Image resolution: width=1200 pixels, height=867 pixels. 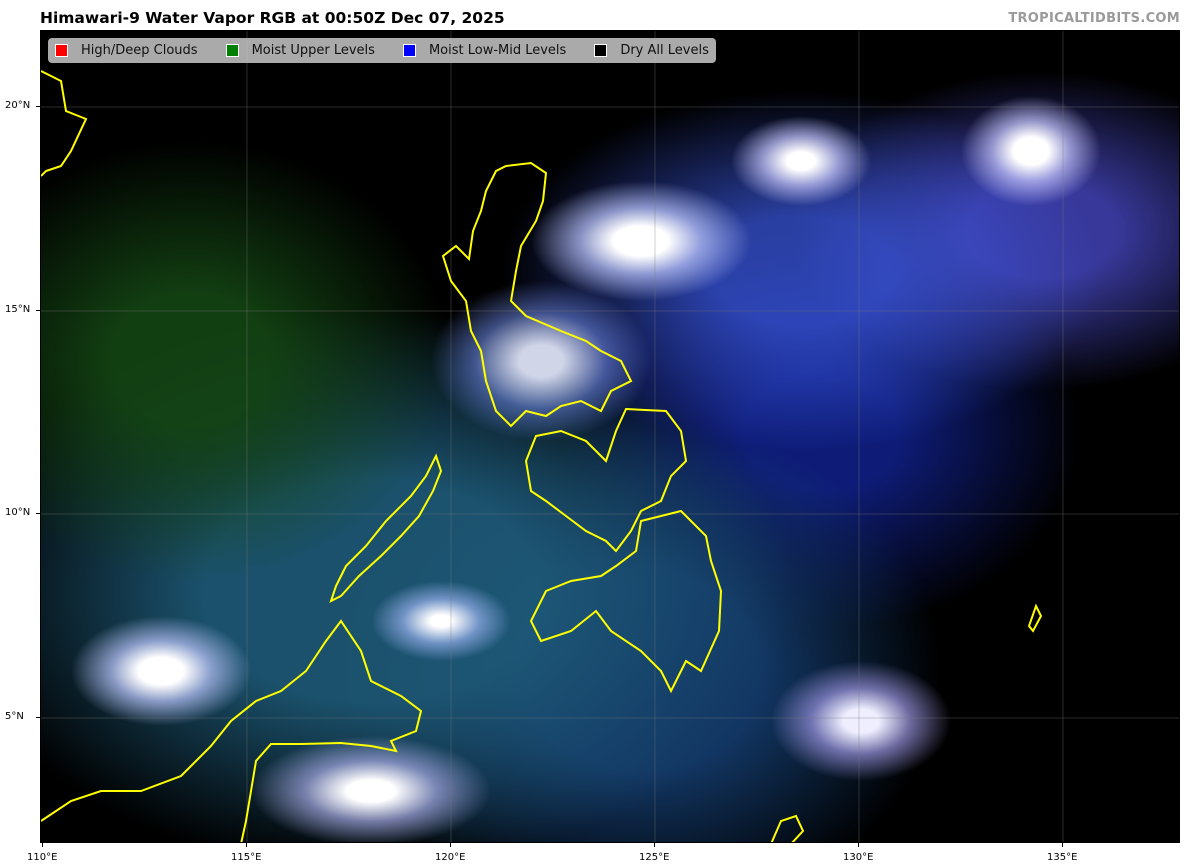 I want to click on legend-swatch-red, so click(x=61, y=50).